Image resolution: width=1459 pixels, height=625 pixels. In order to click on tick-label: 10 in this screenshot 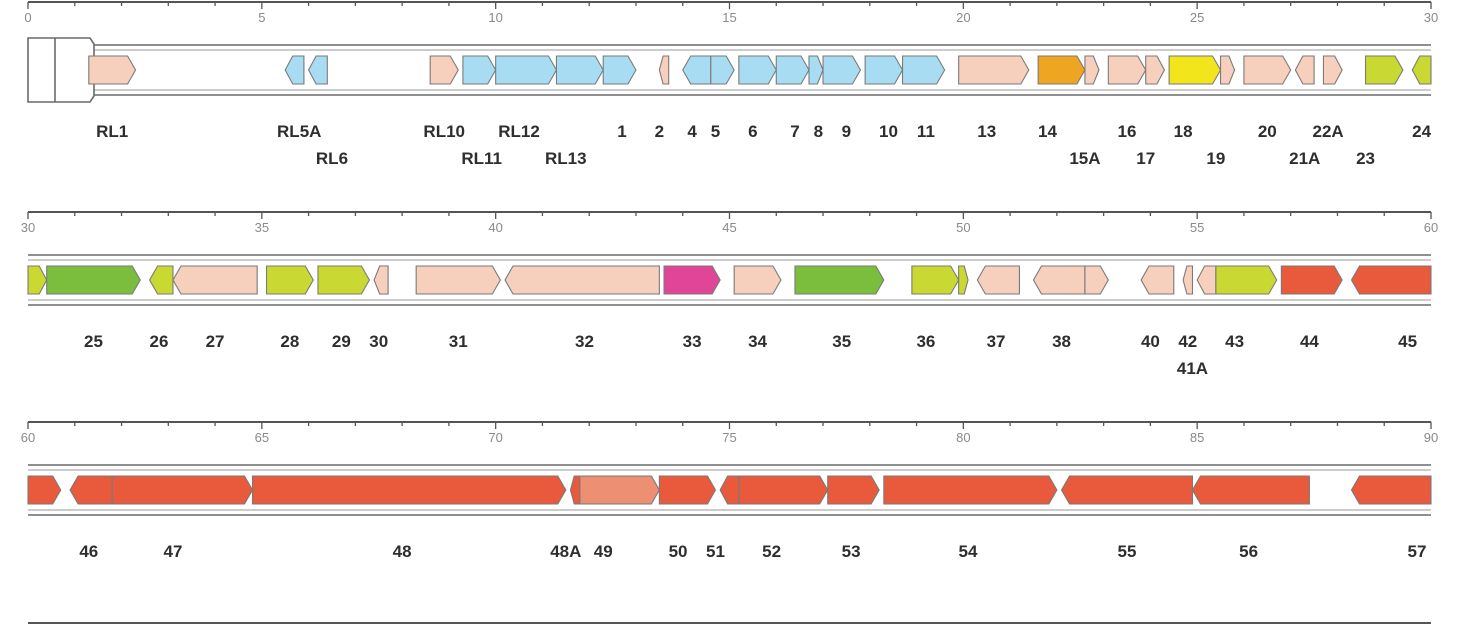, I will do `click(495, 17)`.